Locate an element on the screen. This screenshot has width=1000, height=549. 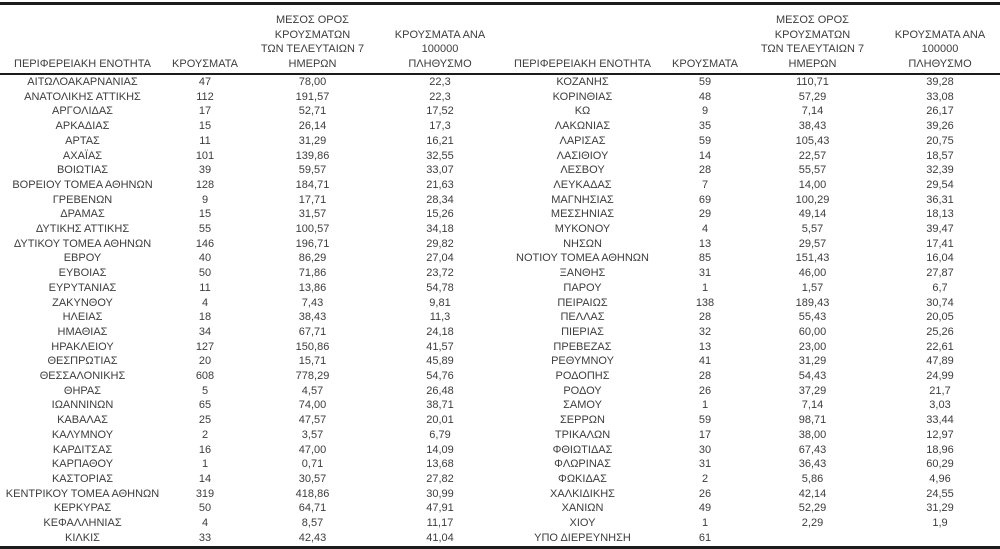
table-row: ΔΥΤΙΚΟΥ ΤΟΜΕΑ ΑΘΗΝΩΝ 146 196,71 29,82 is located at coordinates (250, 244).